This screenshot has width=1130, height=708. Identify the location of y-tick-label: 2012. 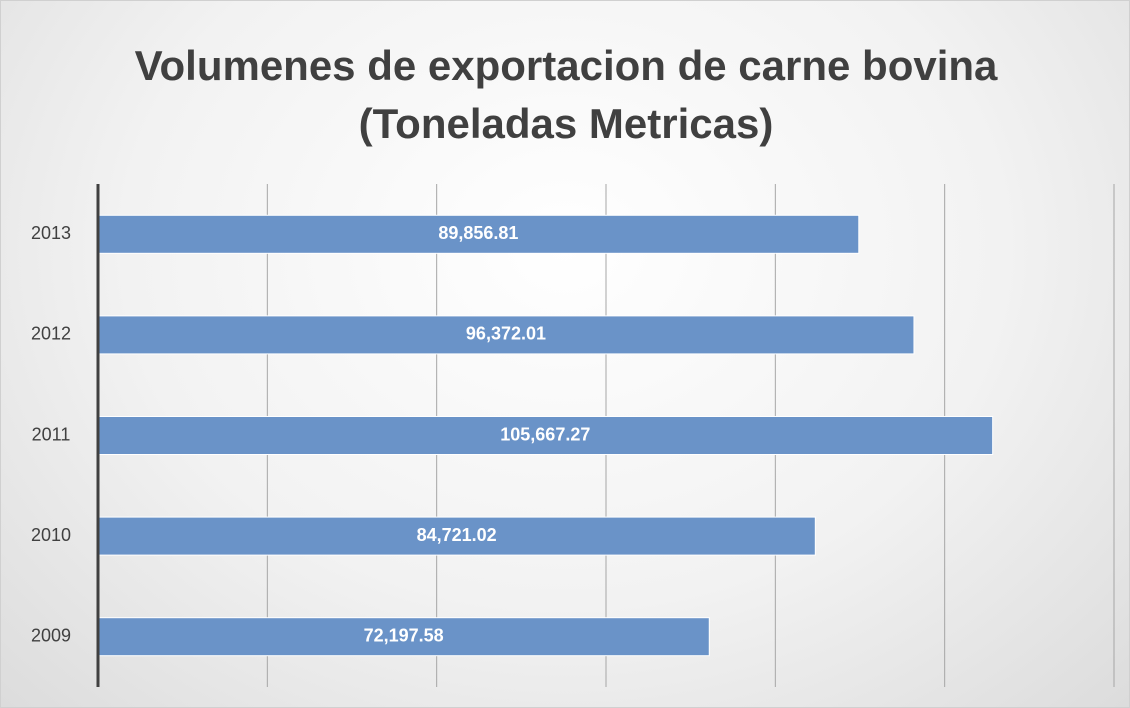
(51, 334).